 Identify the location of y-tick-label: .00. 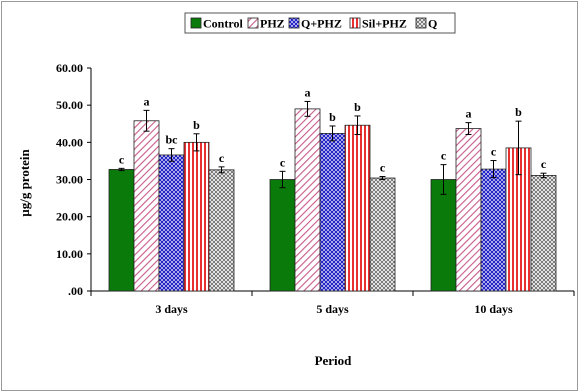
(75, 291).